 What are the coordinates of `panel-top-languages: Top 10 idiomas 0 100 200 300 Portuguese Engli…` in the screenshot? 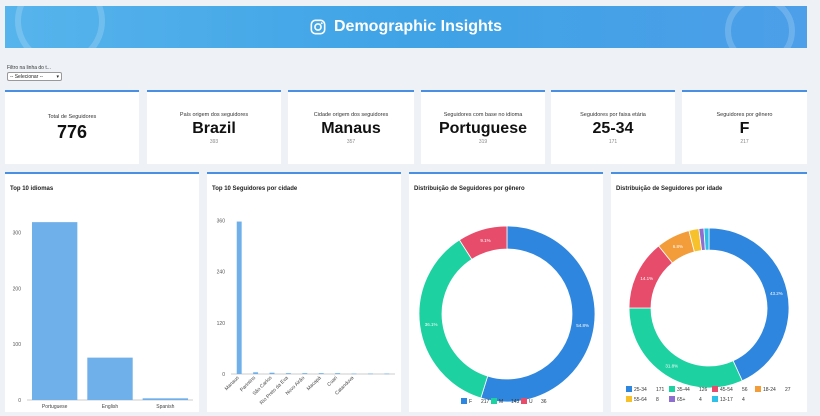 It's located at (102, 292).